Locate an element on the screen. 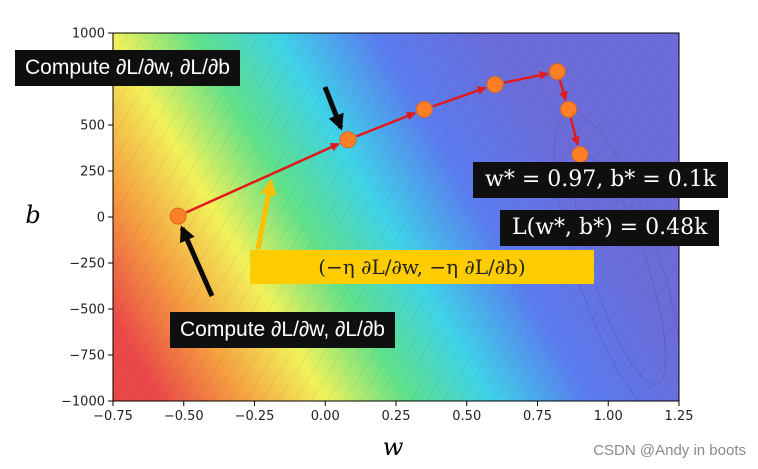 The height and width of the screenshot is (469, 758). optimal-loss-label: L(w*, b*) = 0.48k is located at coordinates (610, 228).